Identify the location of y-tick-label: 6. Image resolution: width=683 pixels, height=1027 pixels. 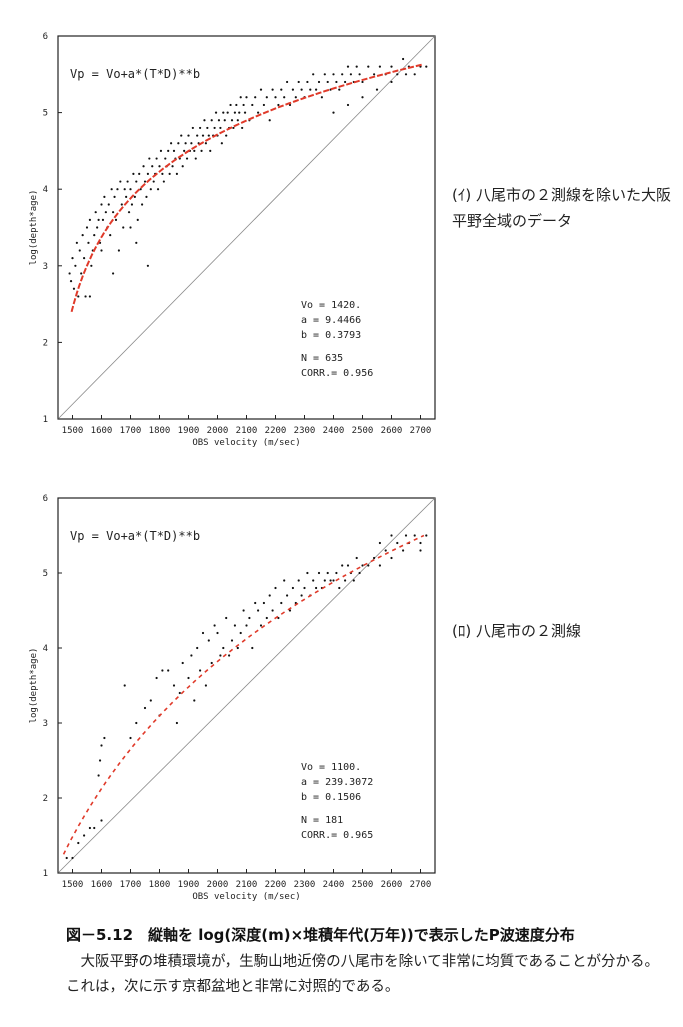
(45, 499).